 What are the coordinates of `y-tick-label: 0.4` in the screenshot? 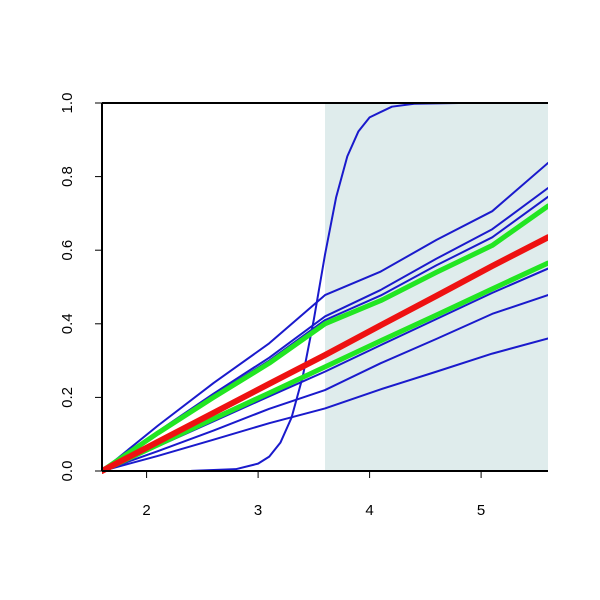 It's located at (67, 323).